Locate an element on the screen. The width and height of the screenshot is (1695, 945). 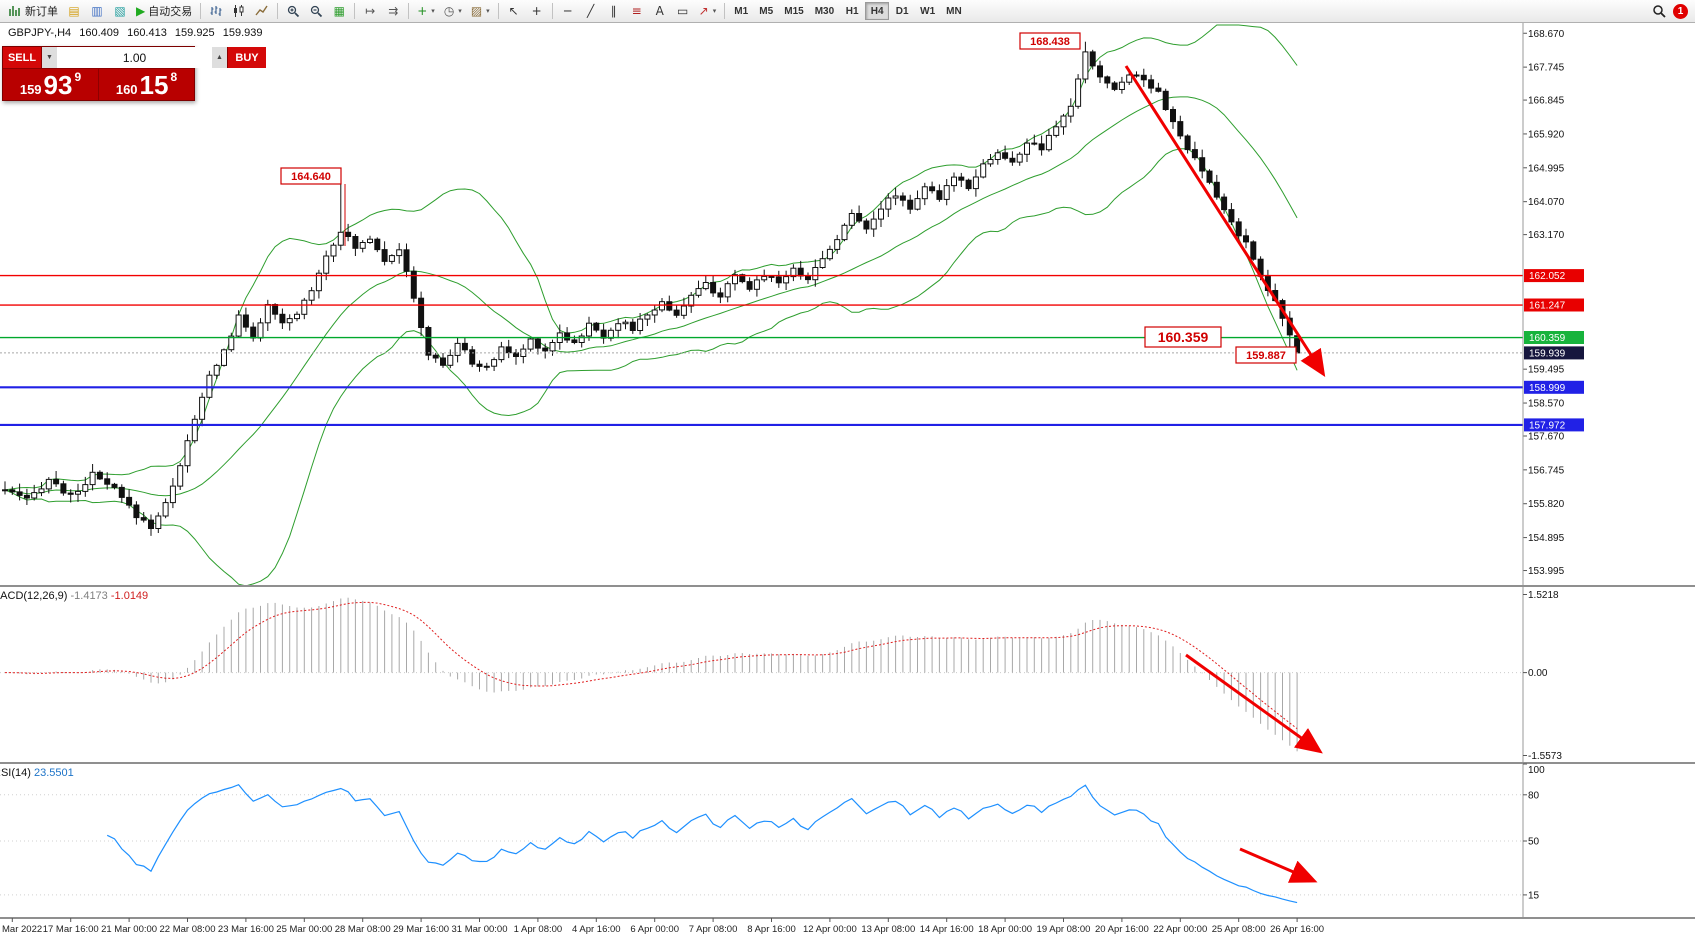
text-icon: A is located at coordinates (659, 11).